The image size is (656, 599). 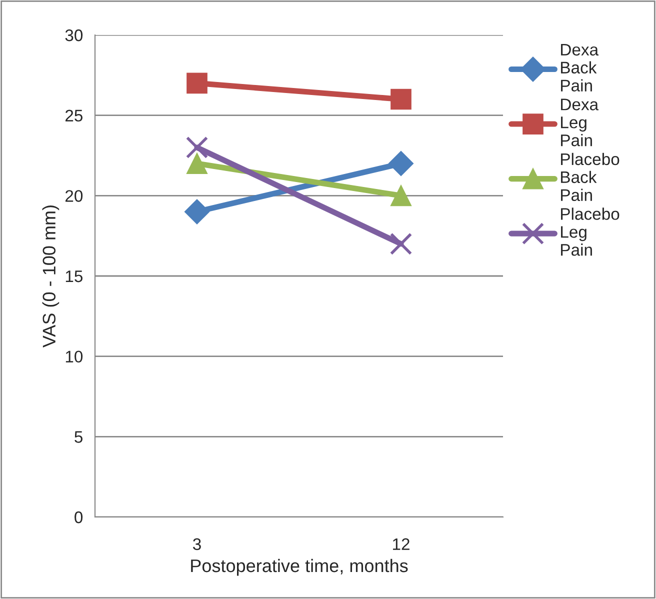 I want to click on x-tick-label: 12, so click(x=401, y=544).